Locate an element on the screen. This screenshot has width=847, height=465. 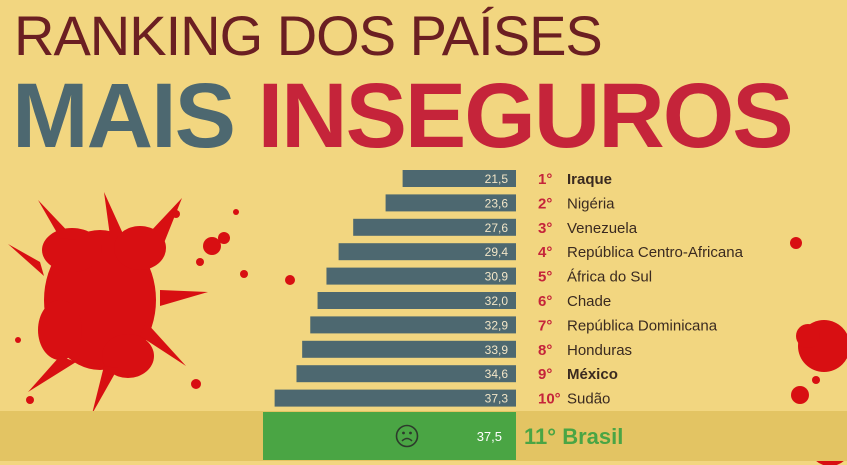
bar-value-label: 27,6 is located at coordinates (497, 228).